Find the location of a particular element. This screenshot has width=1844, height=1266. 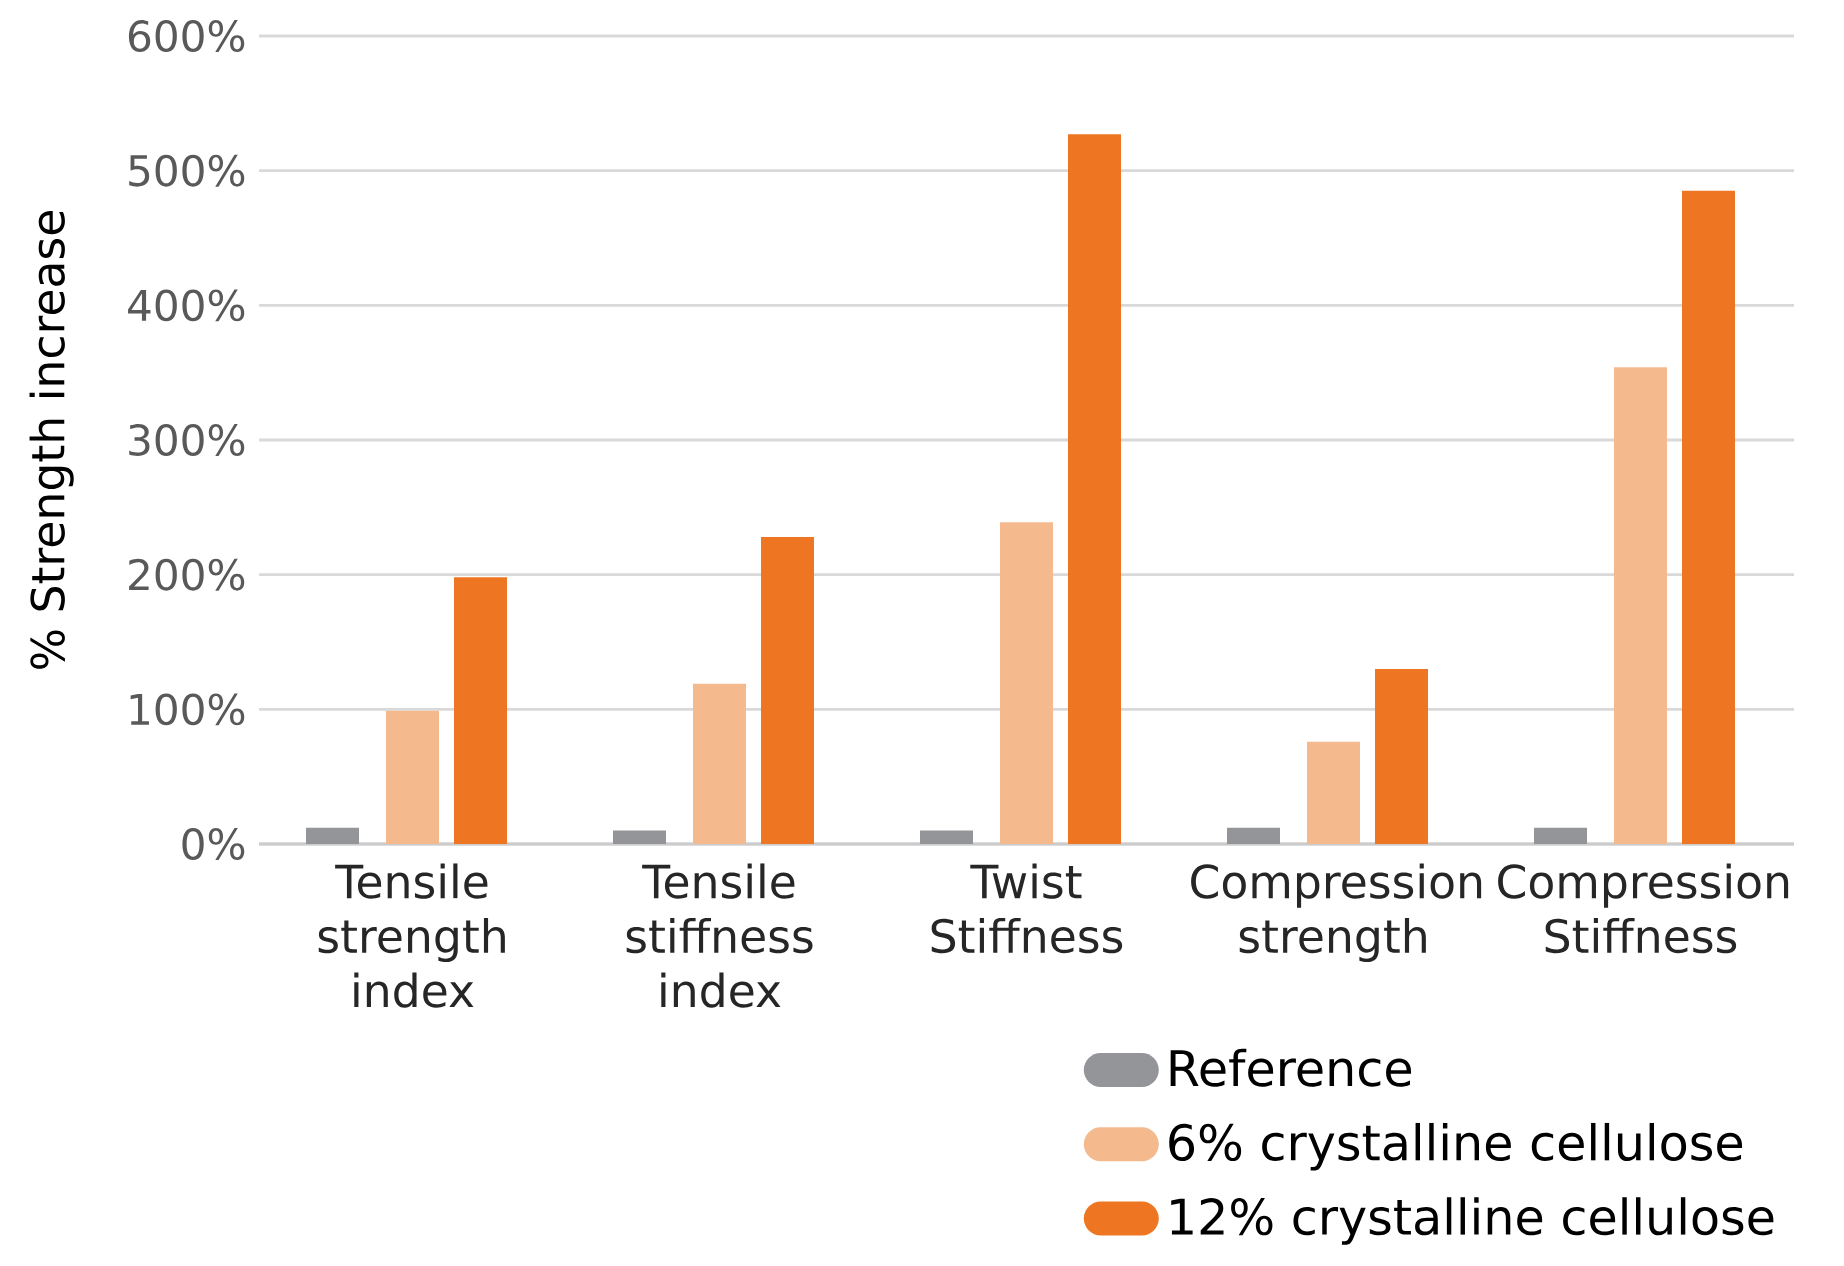

y-tick-label: 100% is located at coordinates (187, 709).